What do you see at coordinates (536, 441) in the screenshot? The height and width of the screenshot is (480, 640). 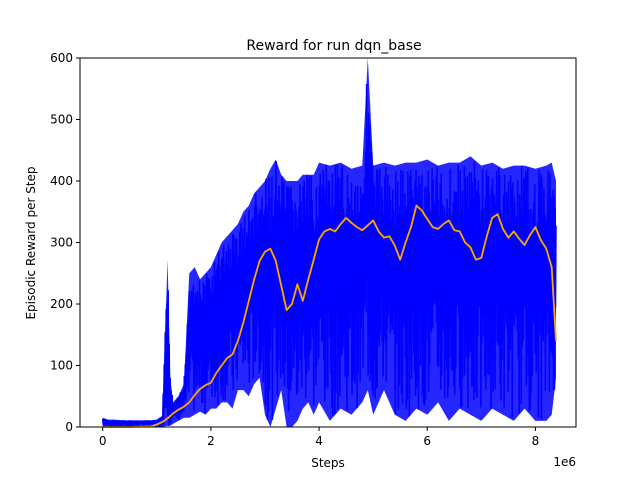 I see `x-tick-label: 8` at bounding box center [536, 441].